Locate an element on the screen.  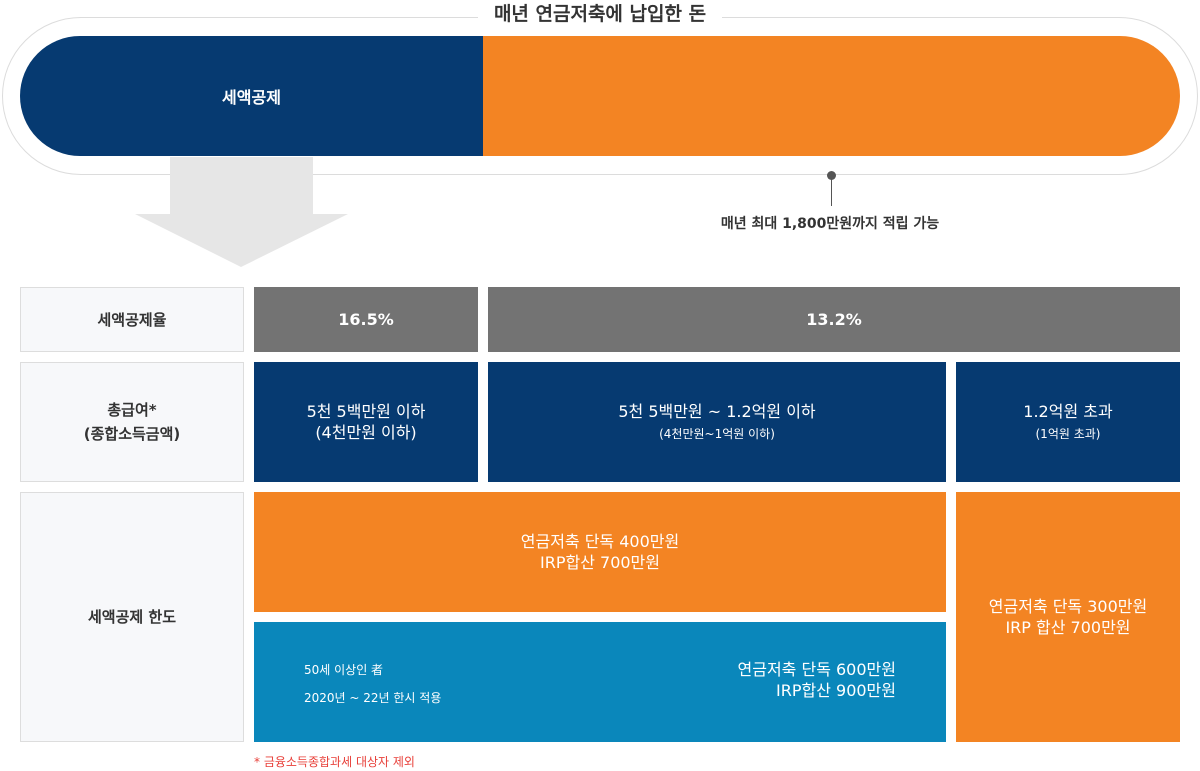
row-header-limit: 세액공제 한도 is located at coordinates (132, 617).